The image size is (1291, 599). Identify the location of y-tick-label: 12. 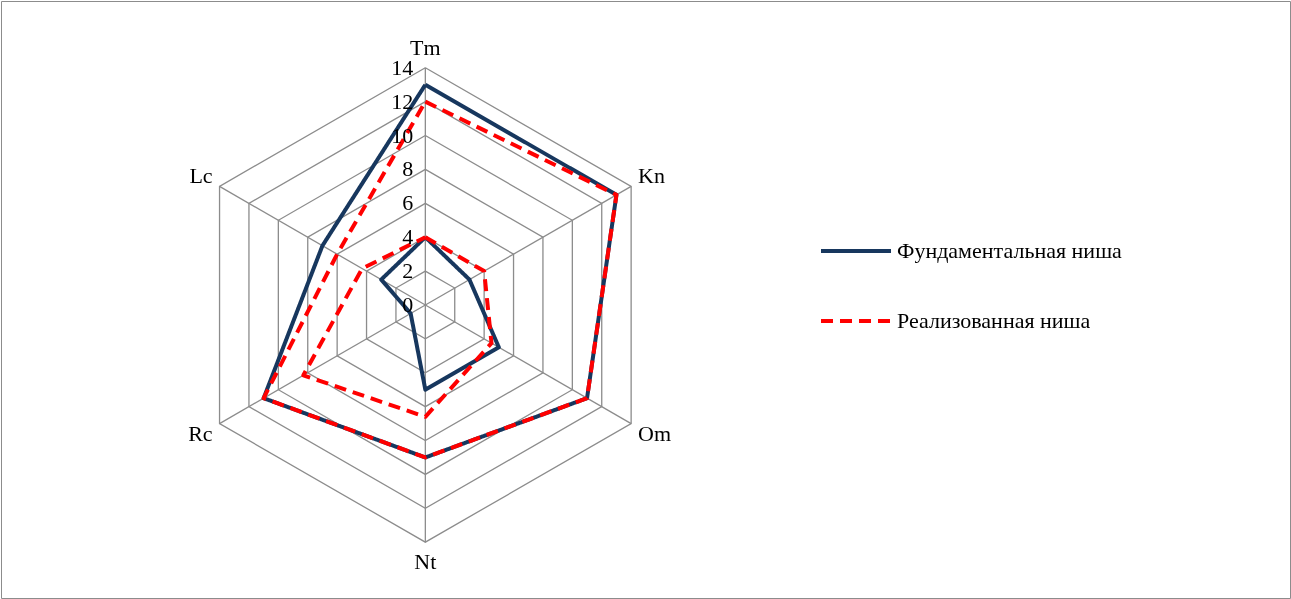
(402, 101).